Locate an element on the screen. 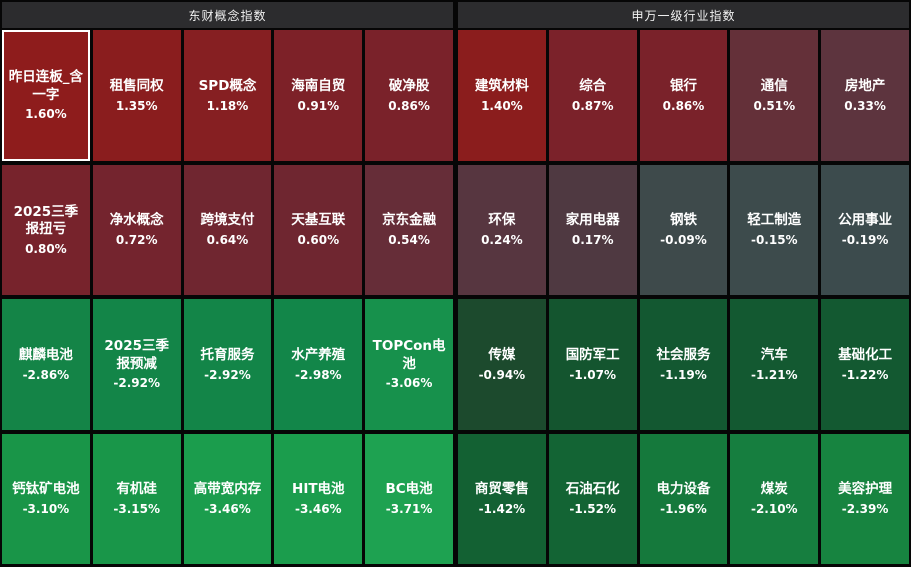 This screenshot has height=567, width=911. index-name-label: 租售同权 is located at coordinates (136, 85).